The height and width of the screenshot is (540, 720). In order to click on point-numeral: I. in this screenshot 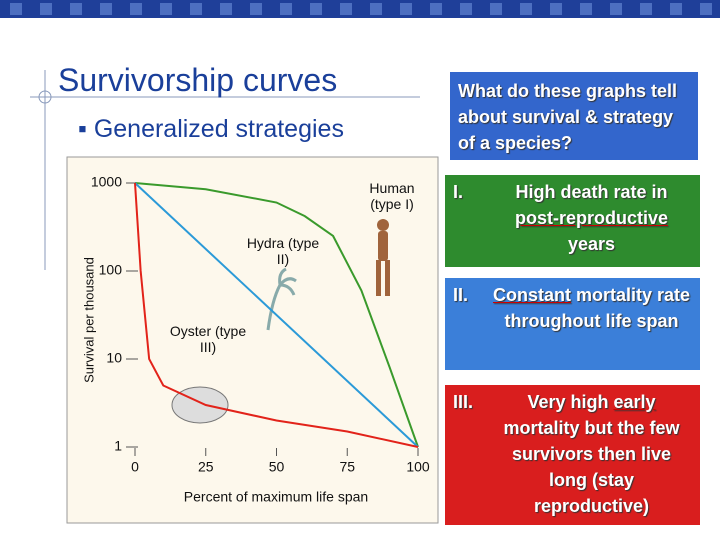, I will do `click(458, 192)`.